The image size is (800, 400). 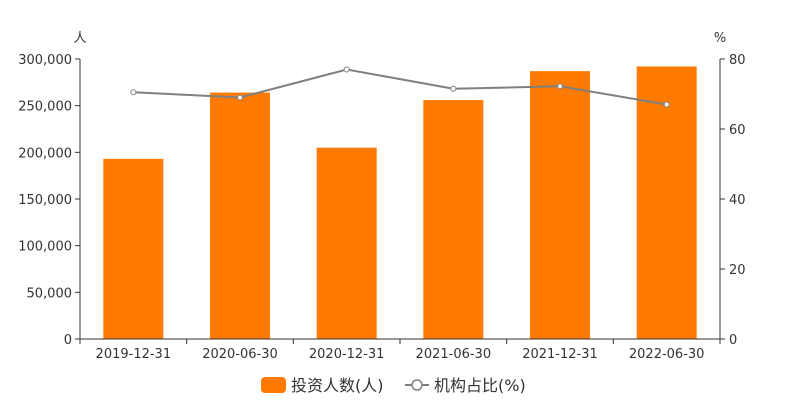 I want to click on y-left-tick-label: 250,000, so click(x=45, y=107).